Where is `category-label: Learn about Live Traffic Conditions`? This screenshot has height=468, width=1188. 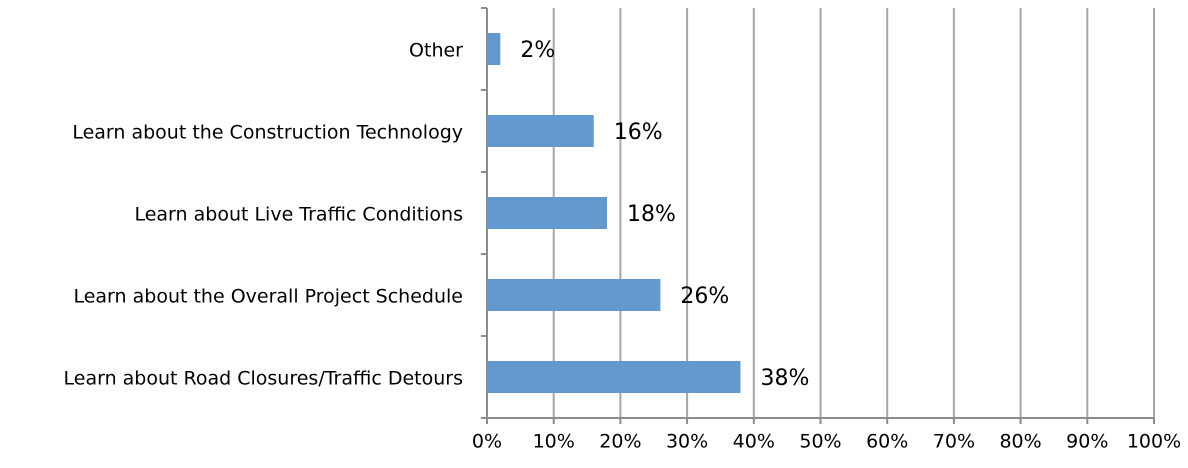 category-label: Learn about Live Traffic Conditions is located at coordinates (298, 215).